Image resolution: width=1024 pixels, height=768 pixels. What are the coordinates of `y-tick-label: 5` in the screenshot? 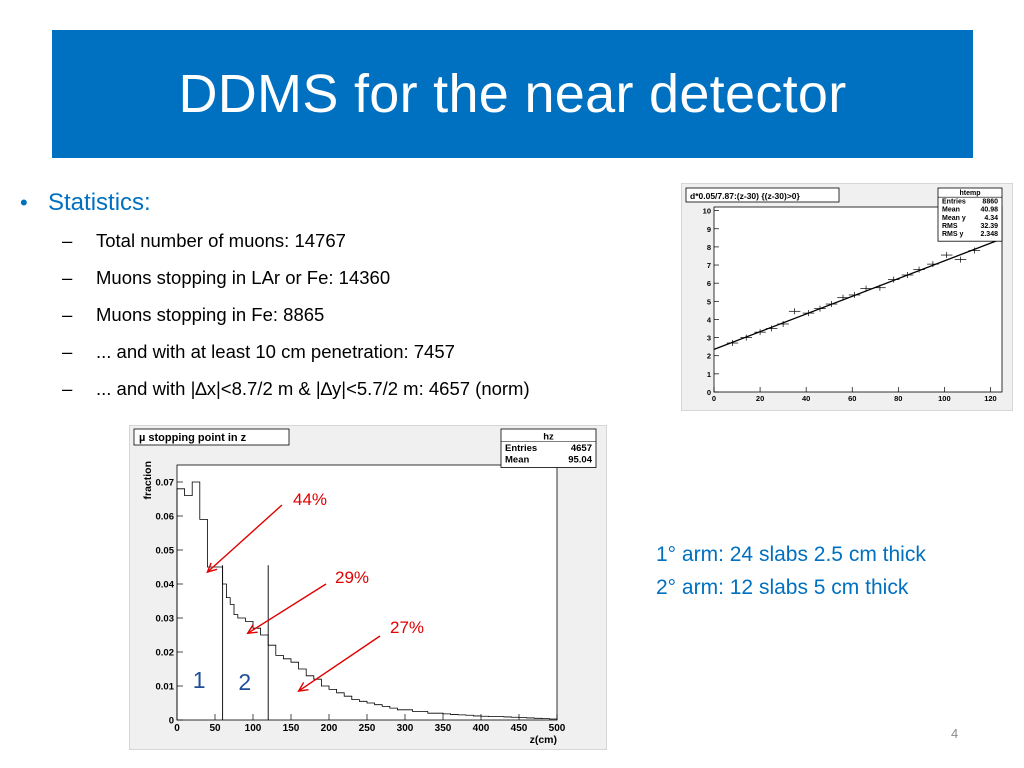 It's located at (709, 301).